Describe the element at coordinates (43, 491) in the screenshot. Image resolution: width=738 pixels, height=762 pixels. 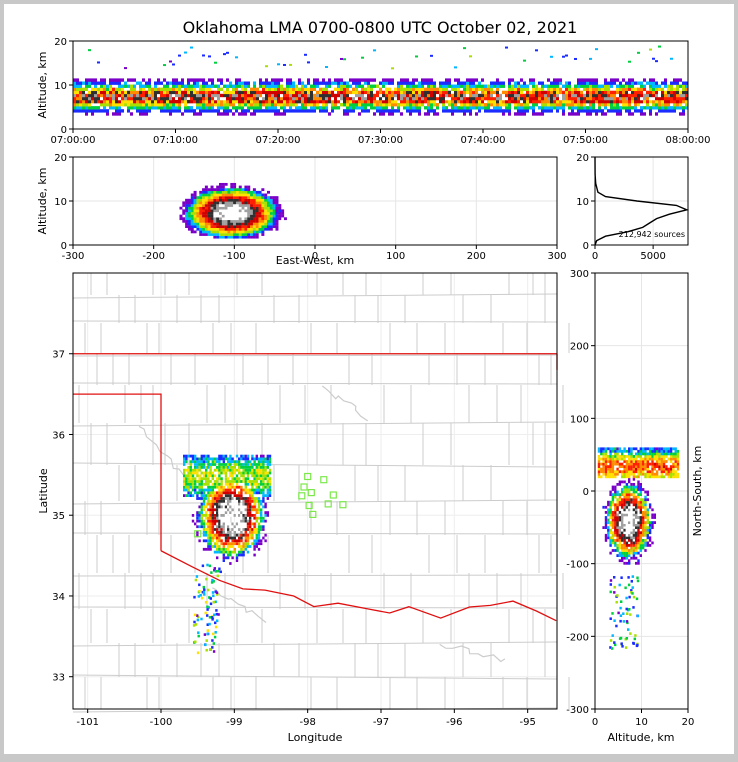
I see `plan-view-ylabel: Latitude` at that location.